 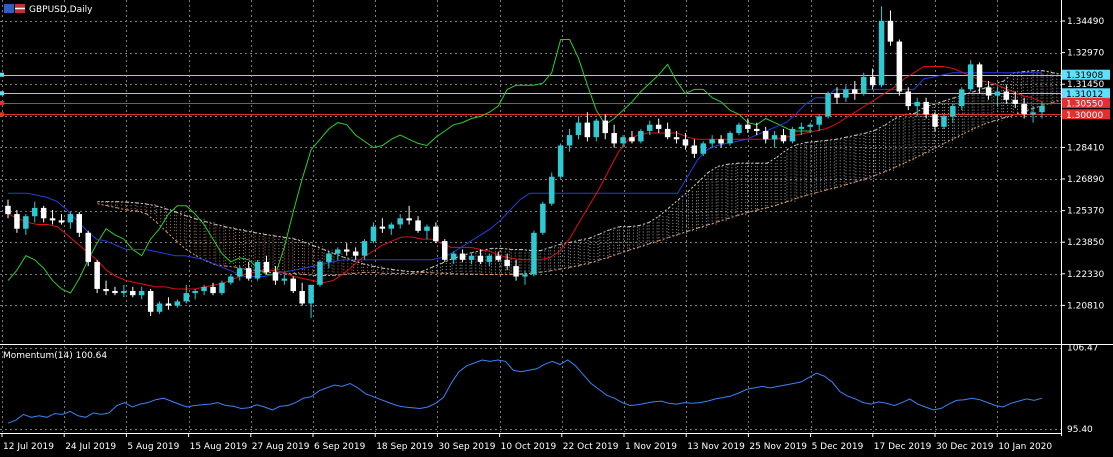 What do you see at coordinates (1085, 85) in the screenshot?
I see `price-tick-label: 1.31450` at bounding box center [1085, 85].